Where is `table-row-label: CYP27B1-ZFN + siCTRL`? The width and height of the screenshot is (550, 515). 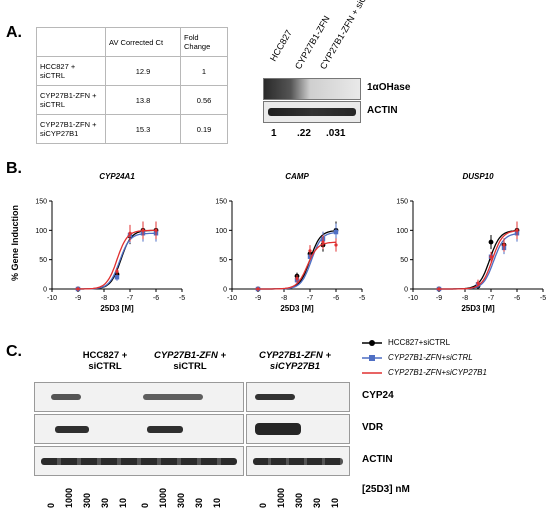
table-row-label: CYP27B1-ZFN + siCTRL is located at coordinates (71, 100).